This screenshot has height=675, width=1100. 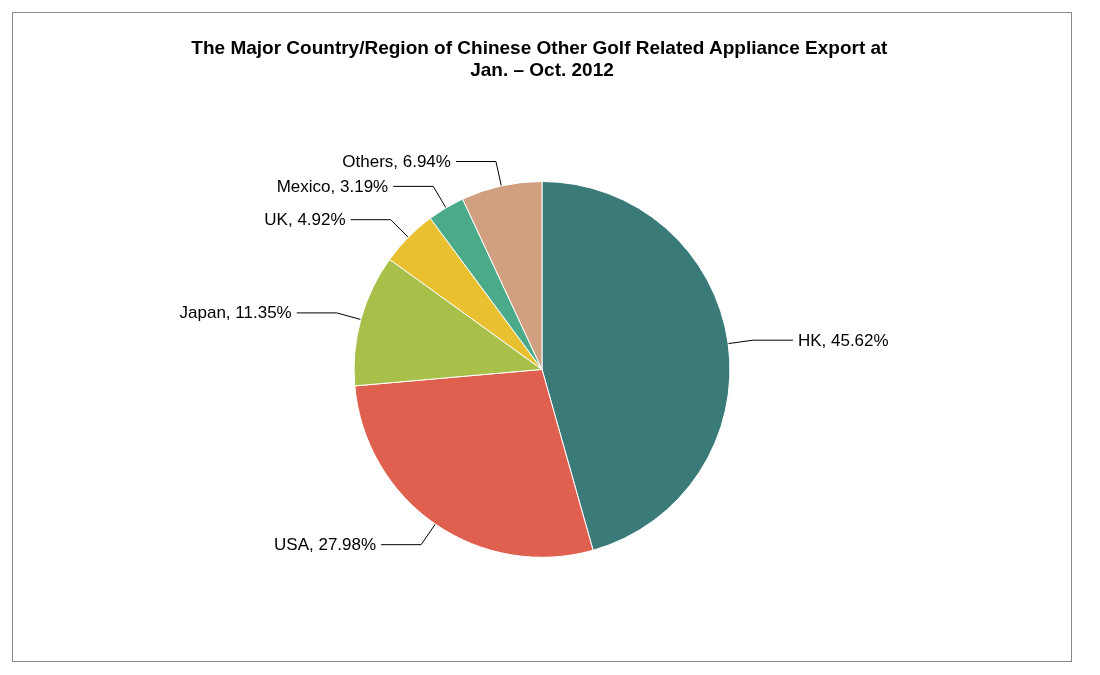 I want to click on chart-title: The Major Country/Region of Chinese Other Golf Related Appliance Export at Jan. – Oct. 2012, so click(x=542, y=58).